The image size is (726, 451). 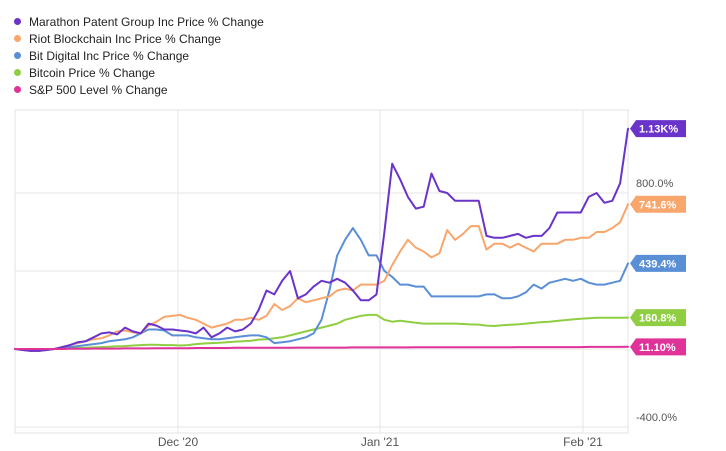 What do you see at coordinates (17, 55) in the screenshot?
I see `legend-marker-bit-digital` at bounding box center [17, 55].